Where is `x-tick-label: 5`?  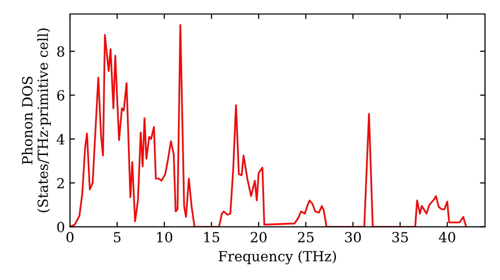
x-tick-label: 5 is located at coordinates (117, 237).